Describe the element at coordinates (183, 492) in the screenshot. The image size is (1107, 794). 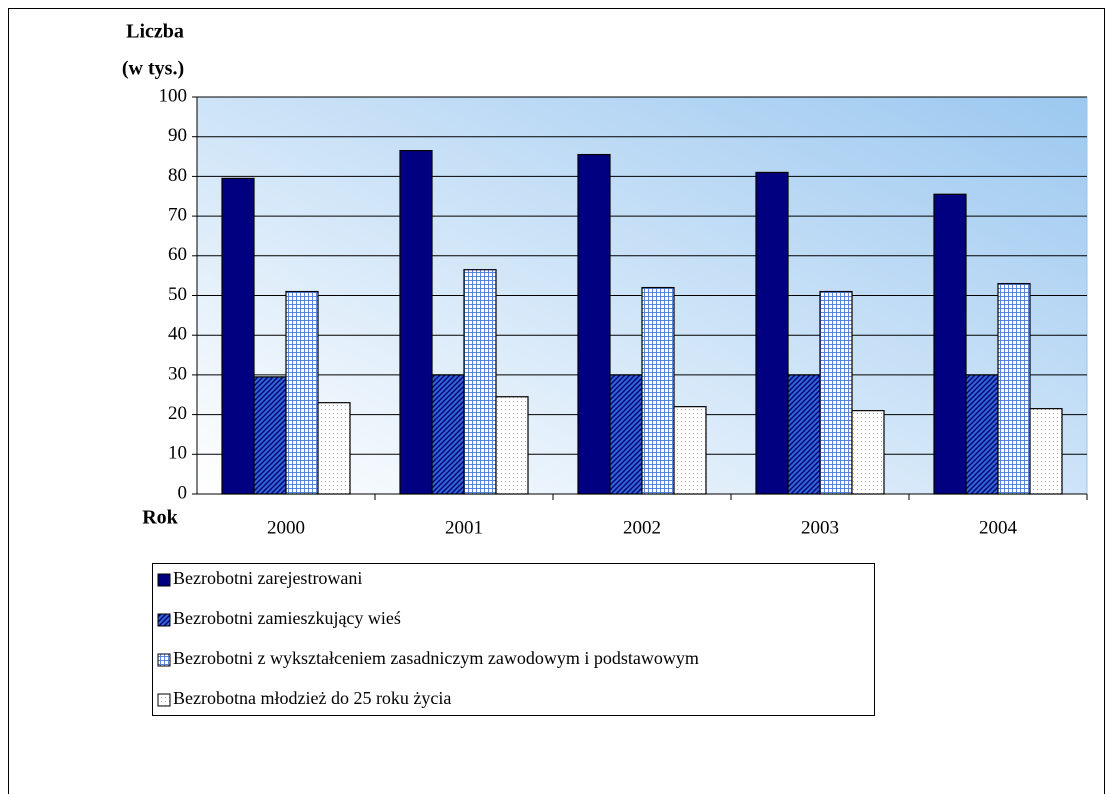
I see `y-tick-label: 0` at that location.